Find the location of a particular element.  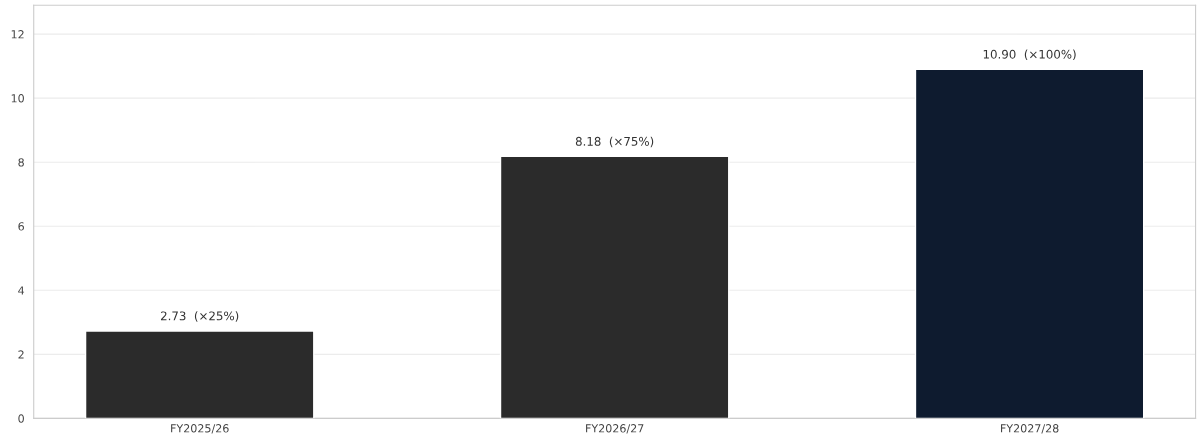

y-tick-label: 8 is located at coordinates (21, 162).